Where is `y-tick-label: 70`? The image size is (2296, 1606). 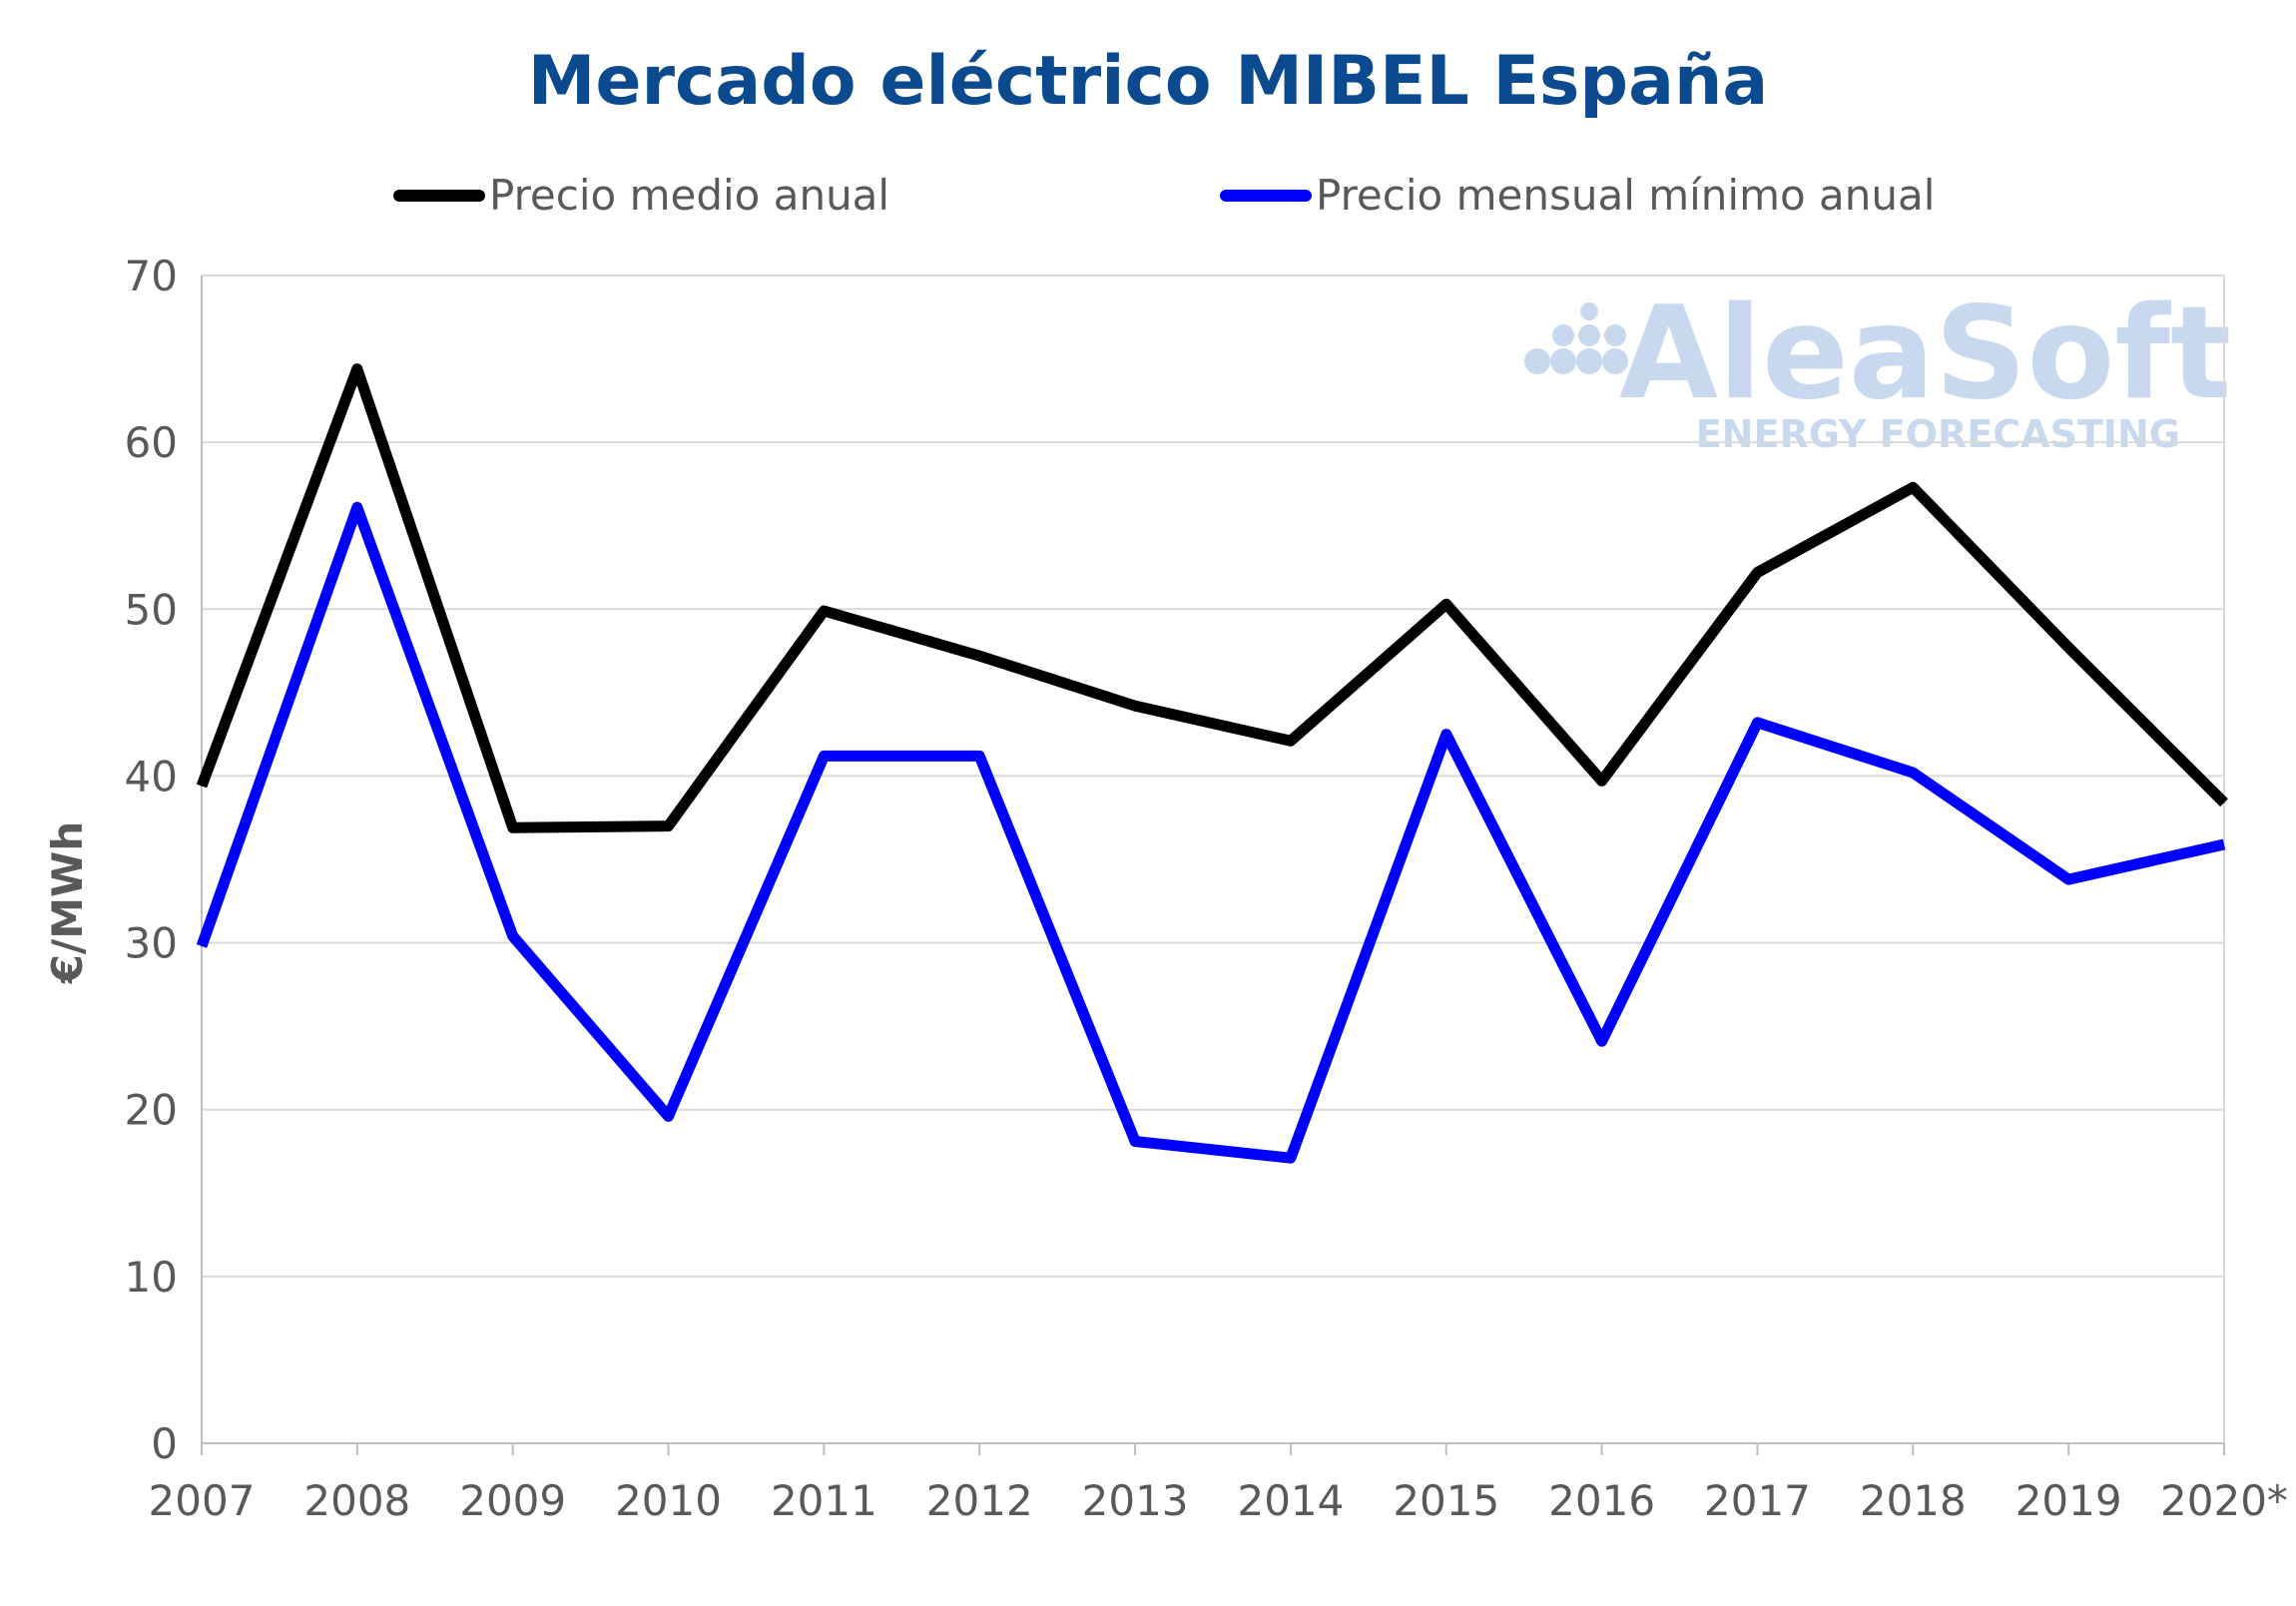 y-tick-label: 70 is located at coordinates (152, 276).